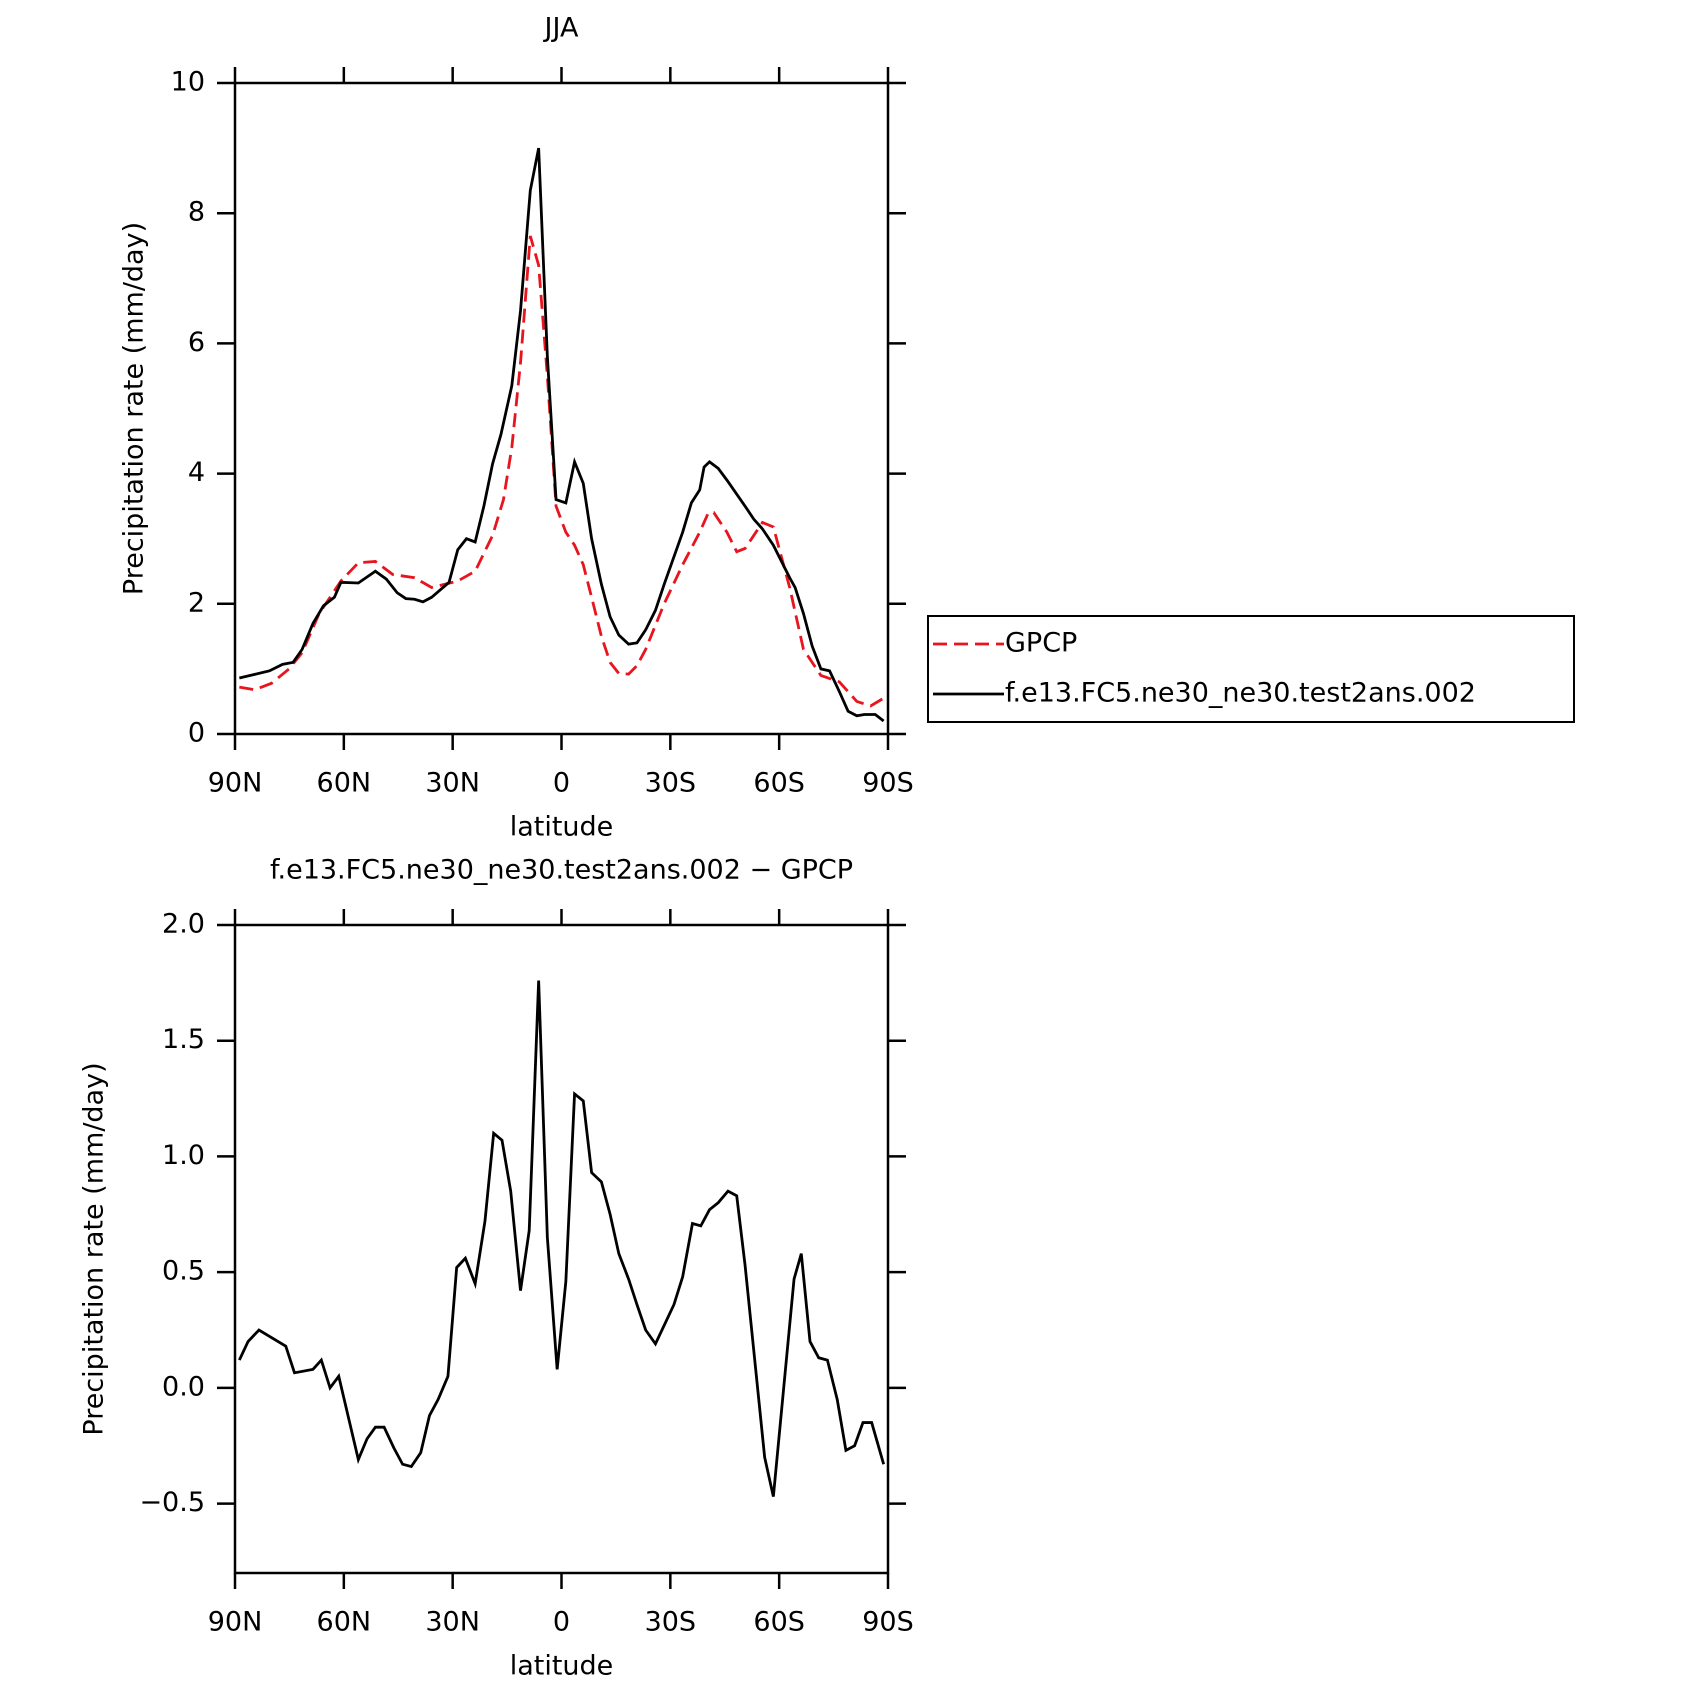  I want to click on y-tick-label: 0.5, so click(183, 1271).